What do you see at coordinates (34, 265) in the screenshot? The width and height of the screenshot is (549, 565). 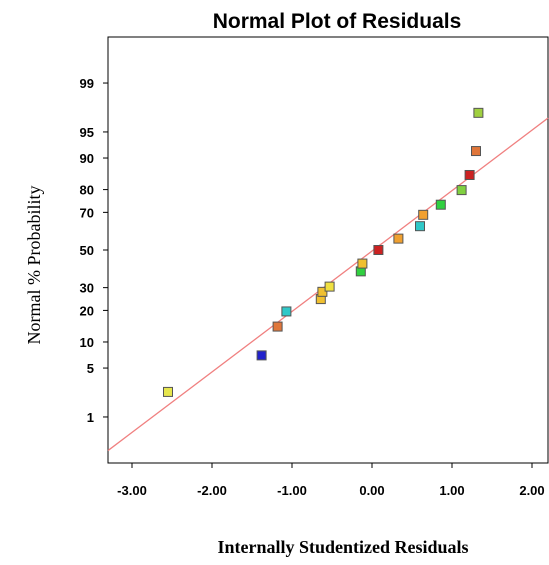 I see `y-axis-title: Normal % Probability` at bounding box center [34, 265].